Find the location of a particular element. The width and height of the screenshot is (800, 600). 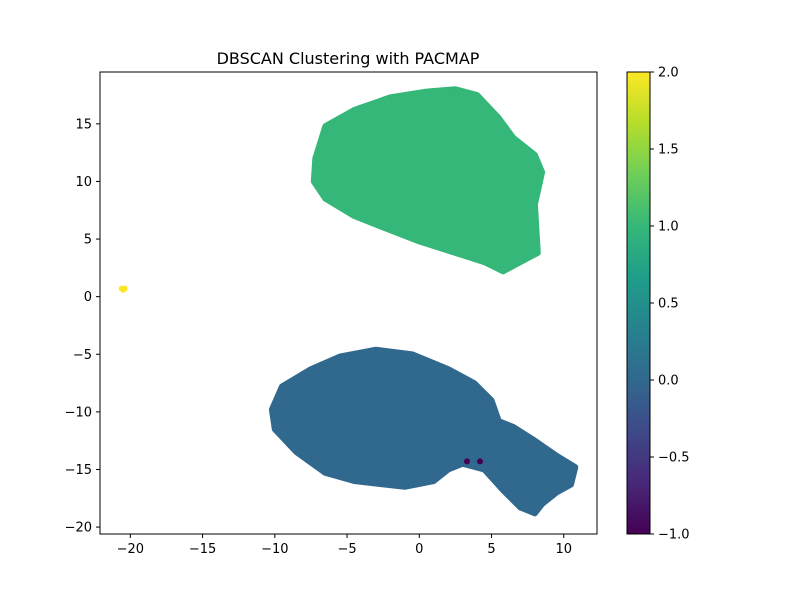

x-tick-label: 0 is located at coordinates (419, 549).